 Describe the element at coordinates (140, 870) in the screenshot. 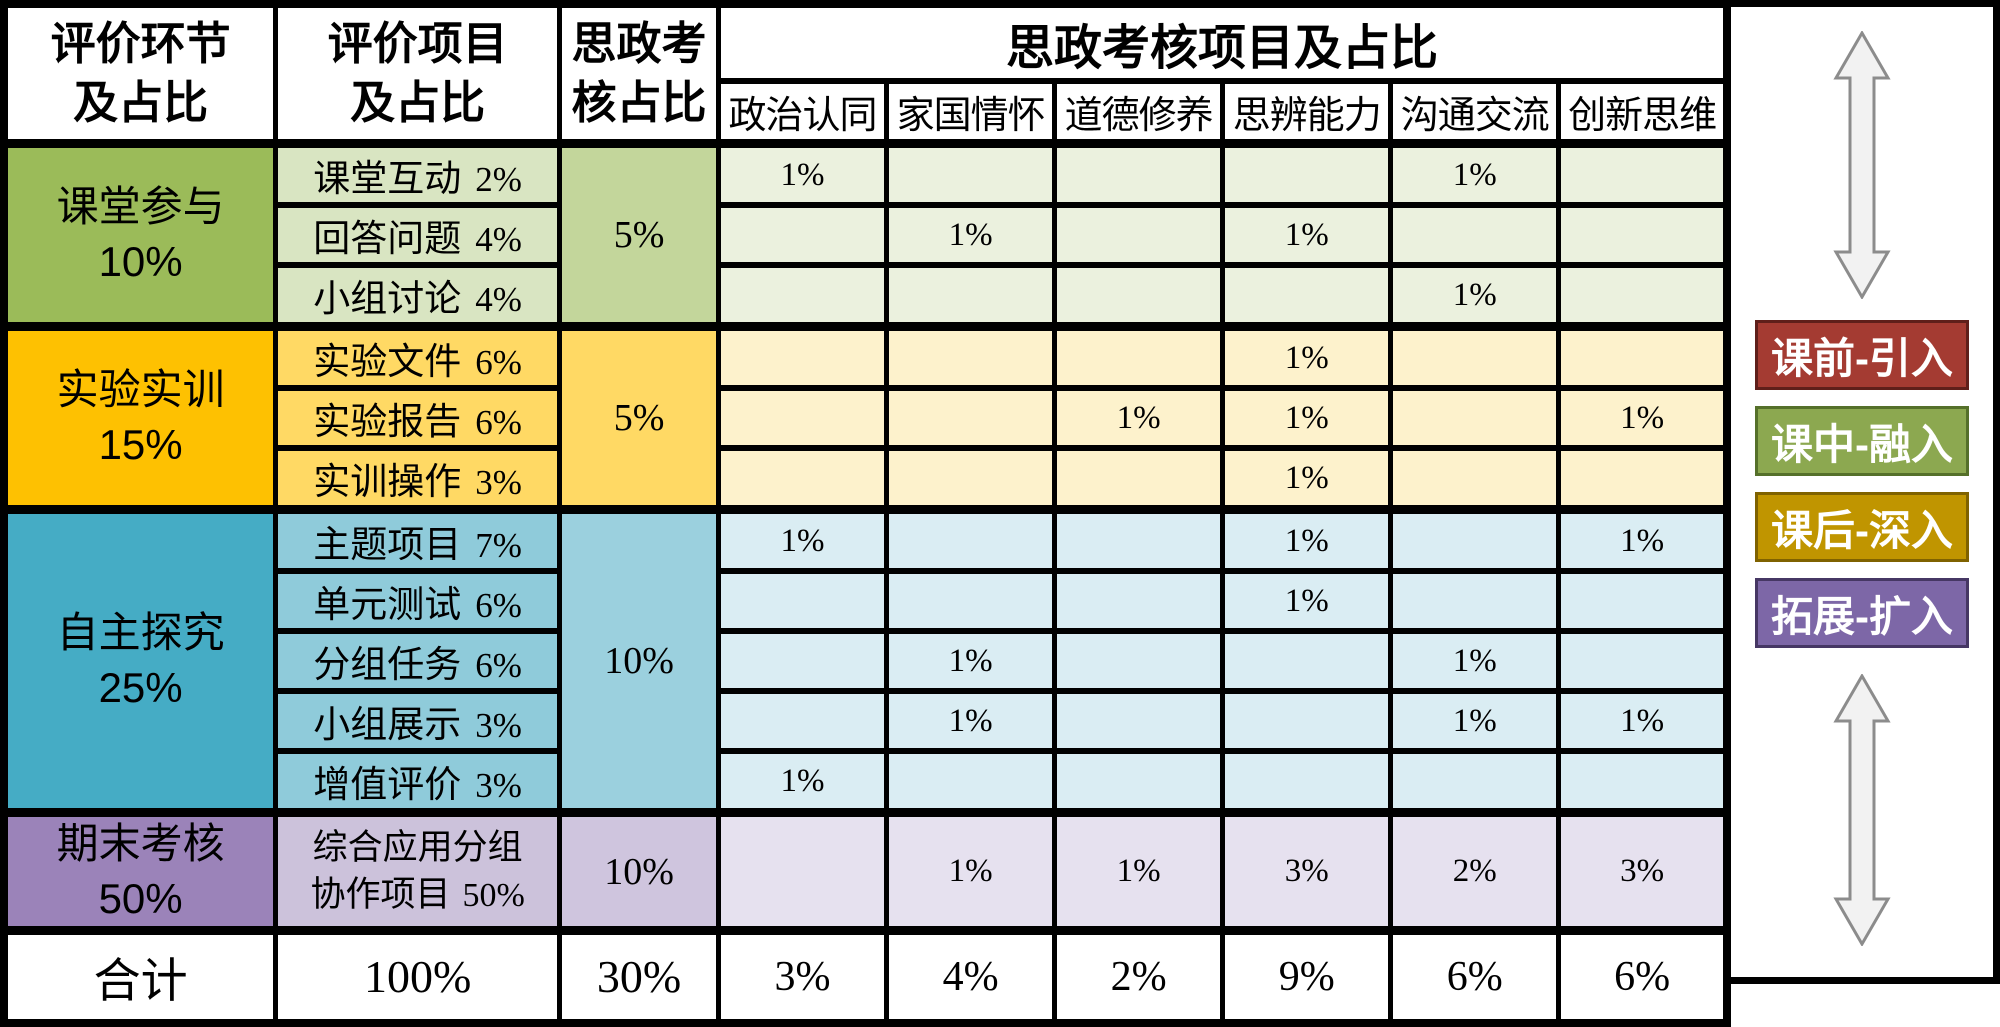

I see `stage-cell: 期末考核 50%` at that location.